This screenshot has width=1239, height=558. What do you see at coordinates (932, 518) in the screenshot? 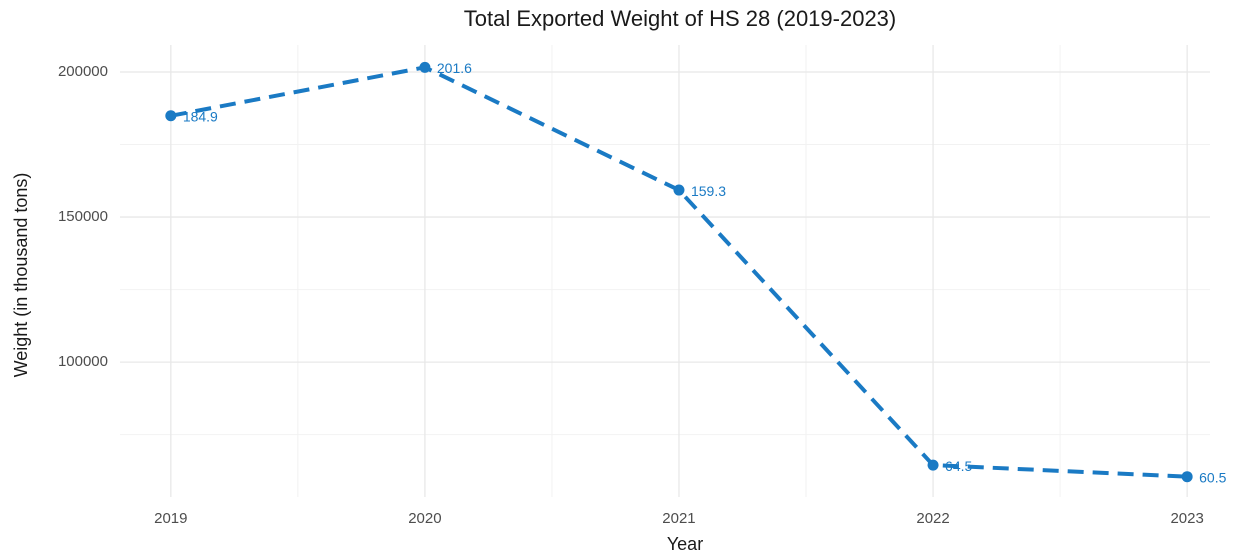
I see `x-tick-label: 2022` at bounding box center [932, 518].